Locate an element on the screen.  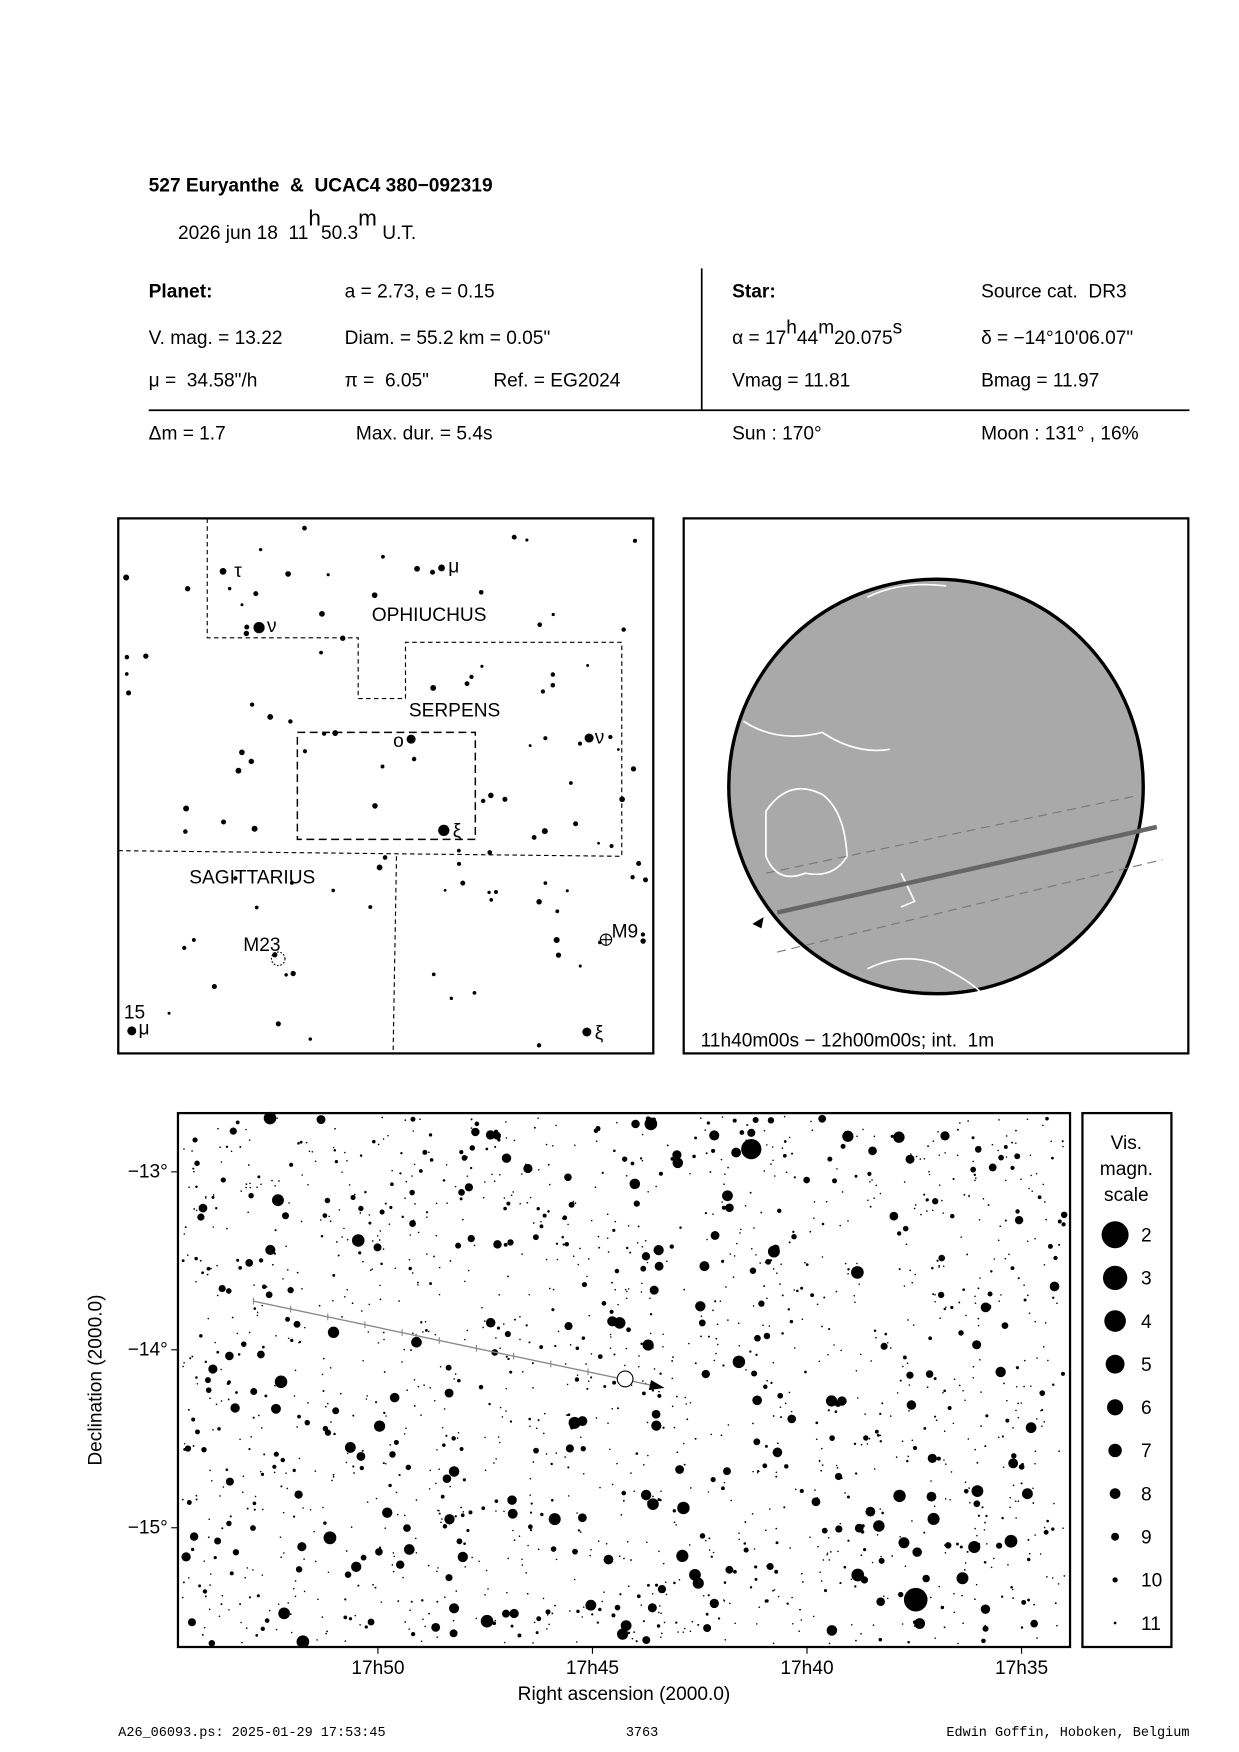
finder-label: 15 is located at coordinates (134, 1012).